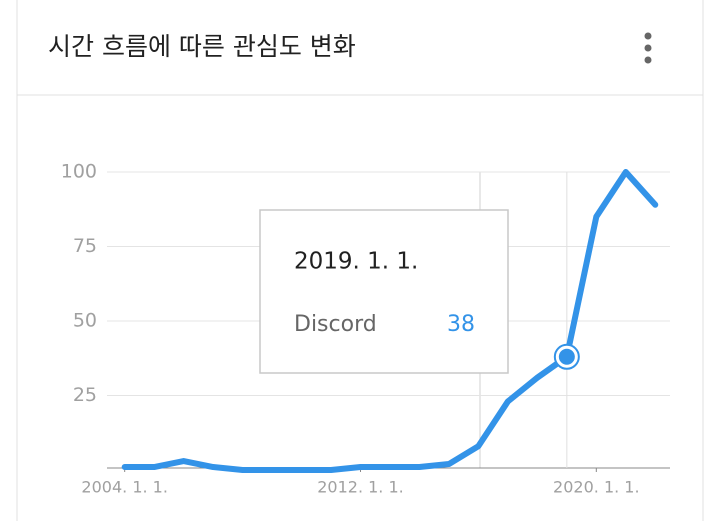 The width and height of the screenshot is (720, 521). What do you see at coordinates (384, 291) in the screenshot?
I see `tooltip` at bounding box center [384, 291].